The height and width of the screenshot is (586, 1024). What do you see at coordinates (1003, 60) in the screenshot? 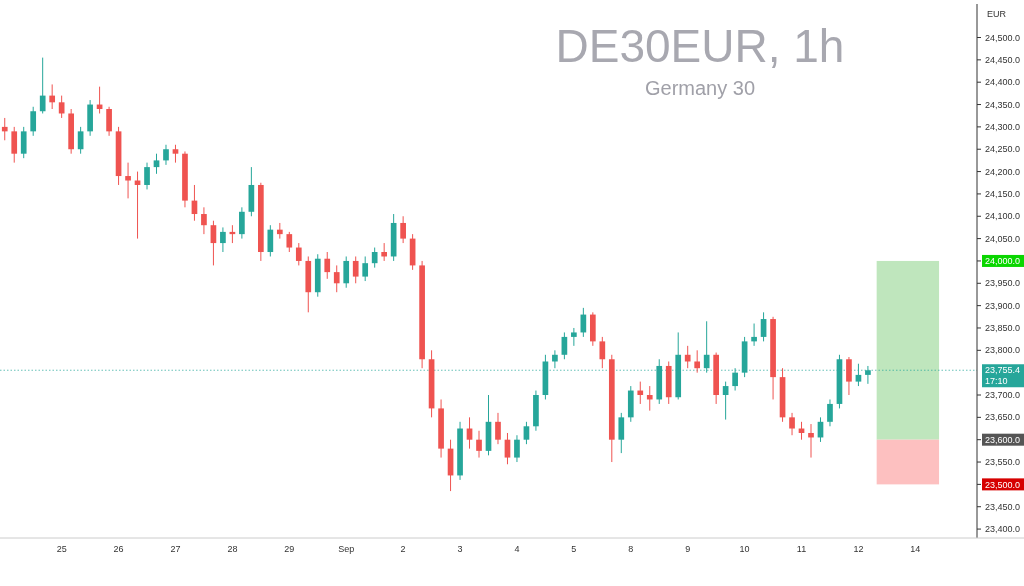
I see `y-tick-label: 24,450.0` at bounding box center [1003, 60].